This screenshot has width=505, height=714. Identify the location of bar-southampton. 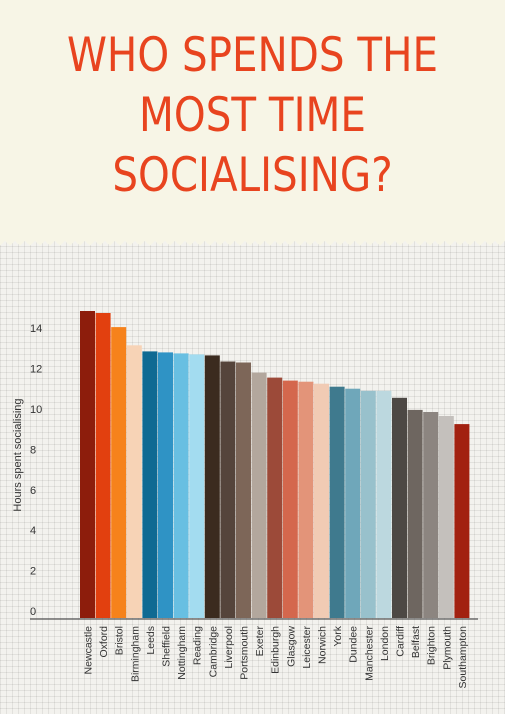
(462, 521).